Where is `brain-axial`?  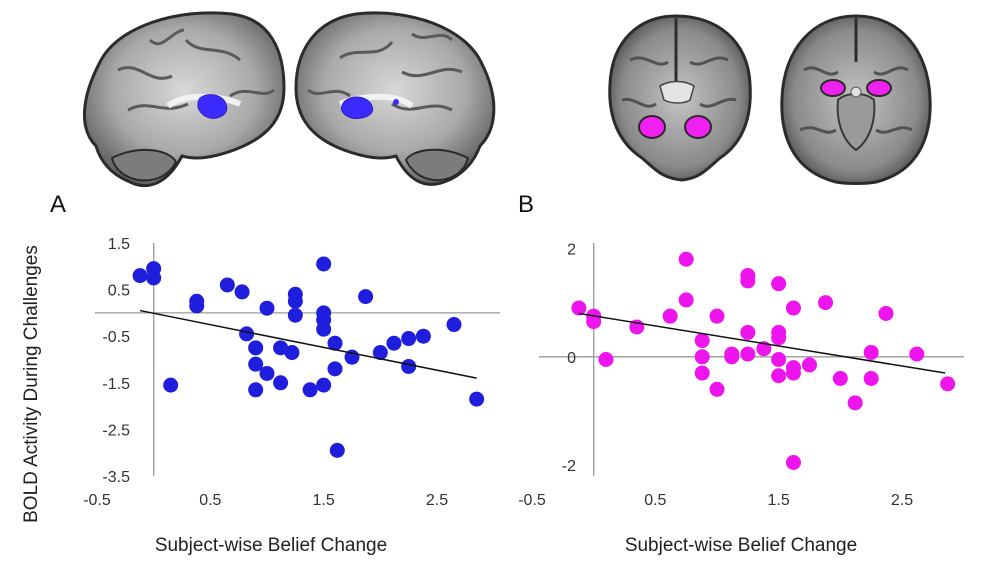
brain-axial is located at coordinates (856, 99).